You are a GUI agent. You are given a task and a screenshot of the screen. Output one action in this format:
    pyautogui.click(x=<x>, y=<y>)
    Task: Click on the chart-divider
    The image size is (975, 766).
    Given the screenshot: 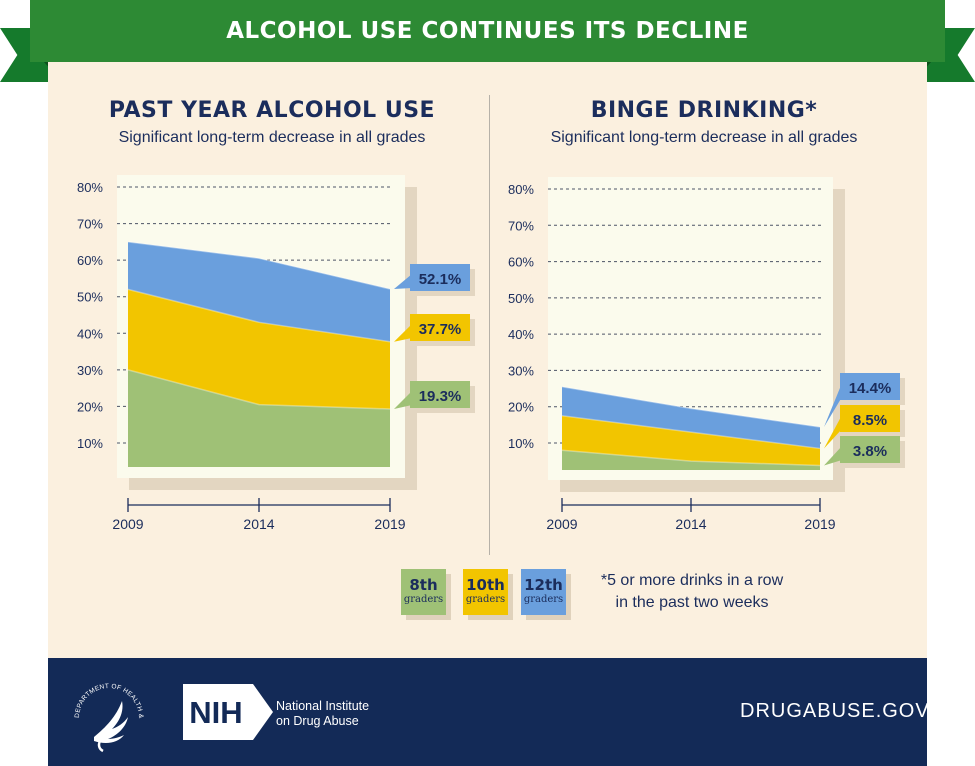 What is the action you would take?
    pyautogui.click(x=489, y=325)
    